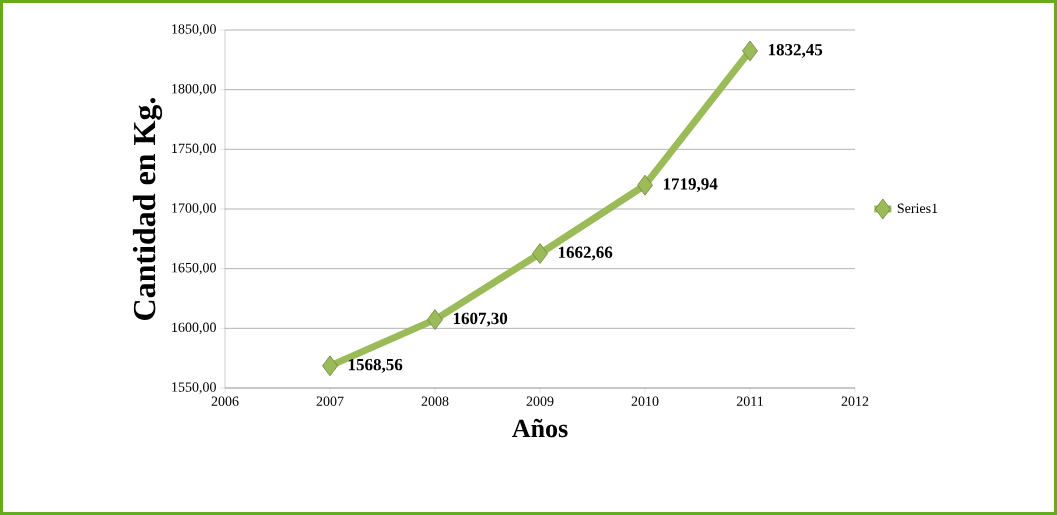 The width and height of the screenshot is (1057, 515). I want to click on x-tick-label: 2011, so click(749, 401).